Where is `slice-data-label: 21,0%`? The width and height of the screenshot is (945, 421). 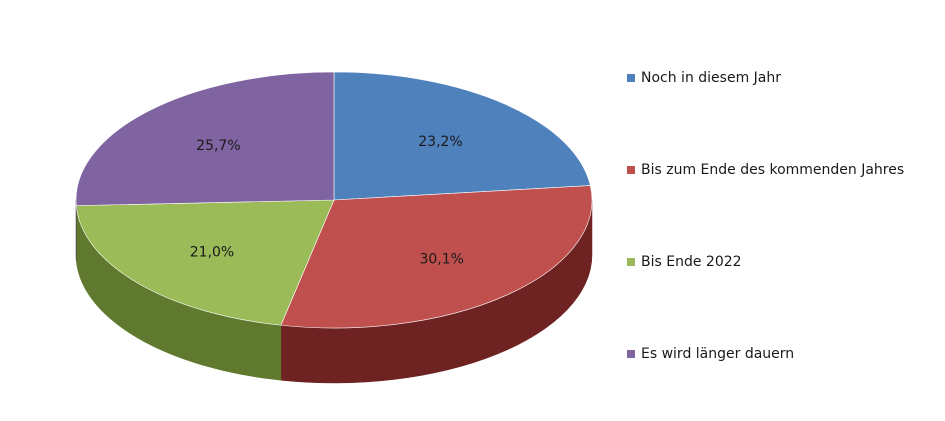
slice-data-label: 21,0% is located at coordinates (212, 252).